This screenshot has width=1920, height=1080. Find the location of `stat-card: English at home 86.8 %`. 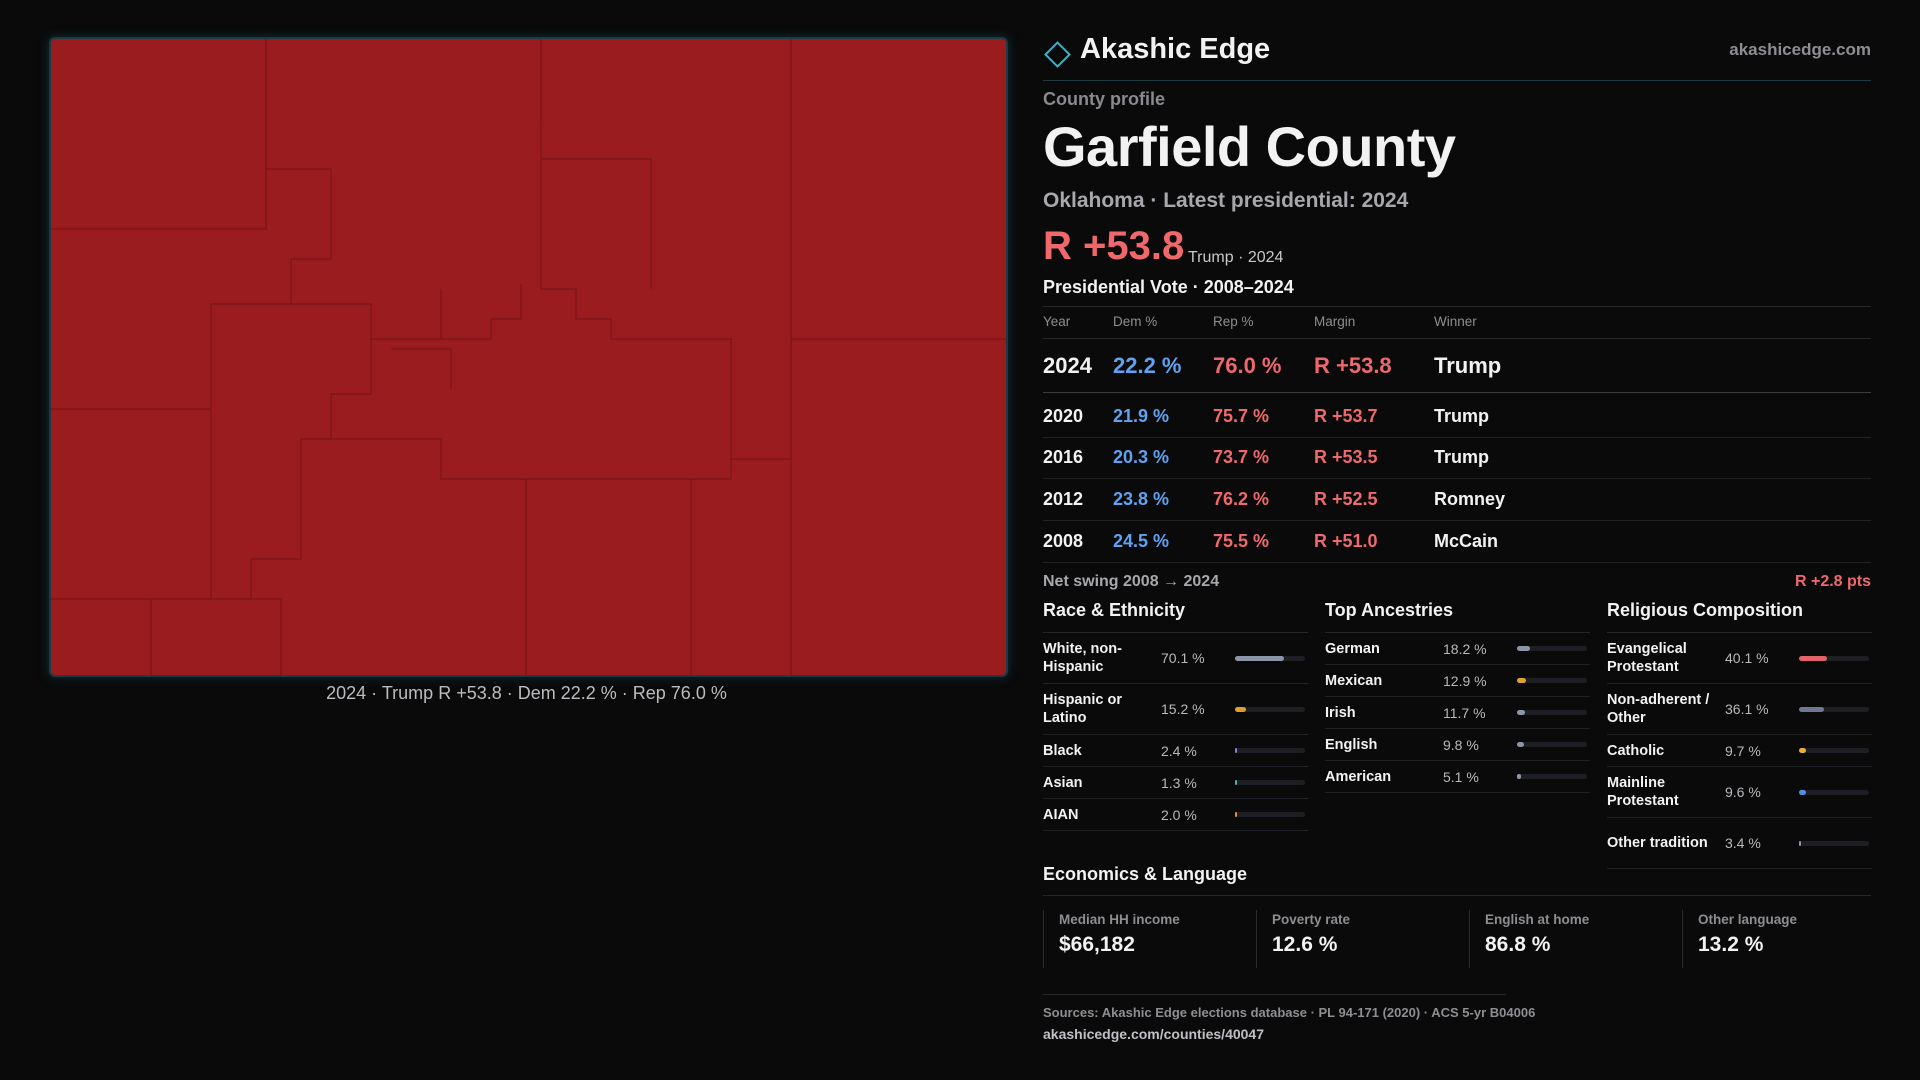

stat-card: English at home 86.8 % is located at coordinates (1567, 939).